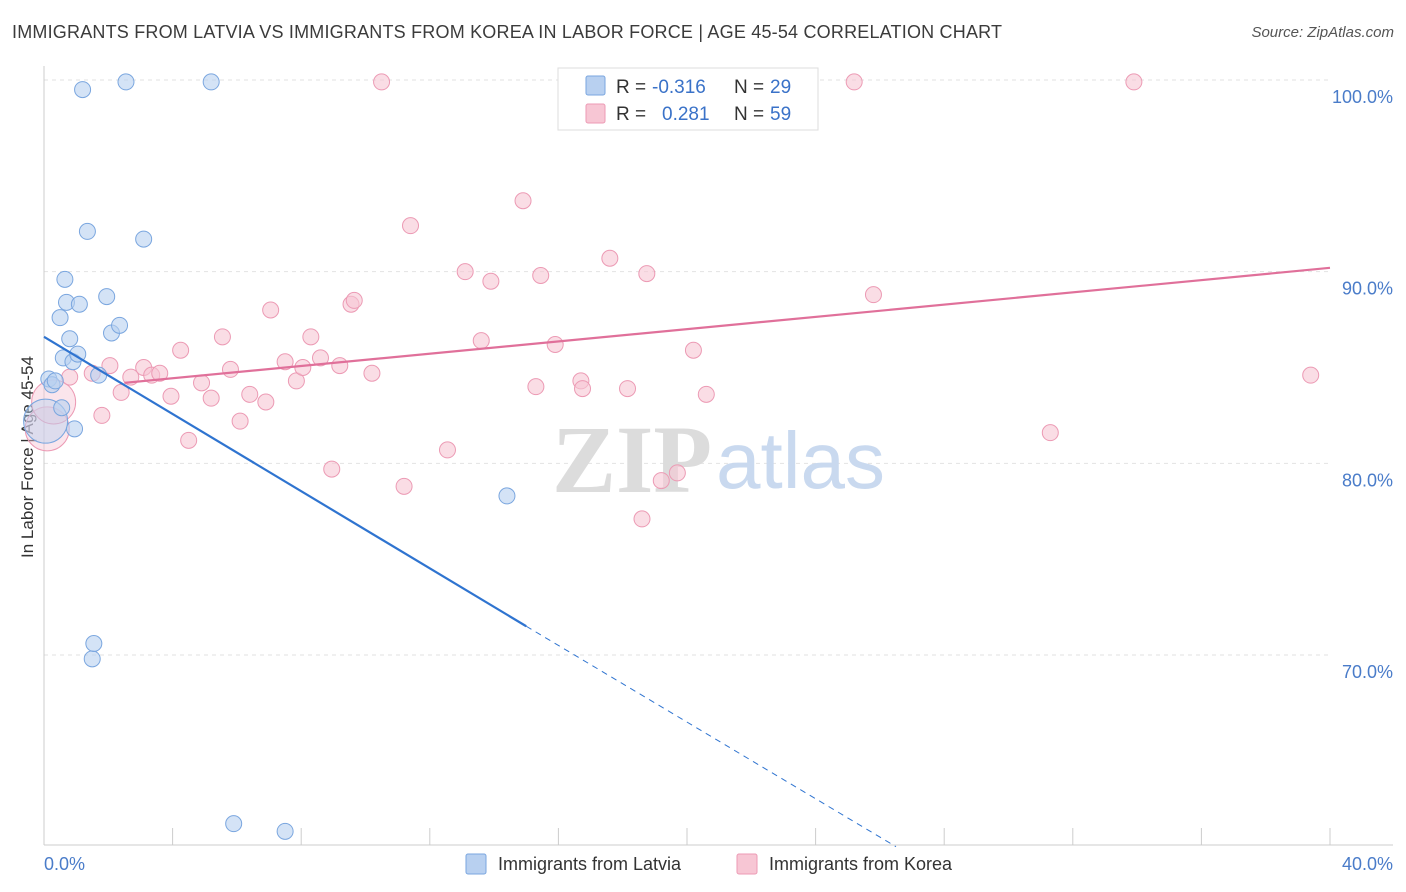 Image resolution: width=1406 pixels, height=892 pixels. I want to click on legend-r-label-korea: R =, so click(631, 114).